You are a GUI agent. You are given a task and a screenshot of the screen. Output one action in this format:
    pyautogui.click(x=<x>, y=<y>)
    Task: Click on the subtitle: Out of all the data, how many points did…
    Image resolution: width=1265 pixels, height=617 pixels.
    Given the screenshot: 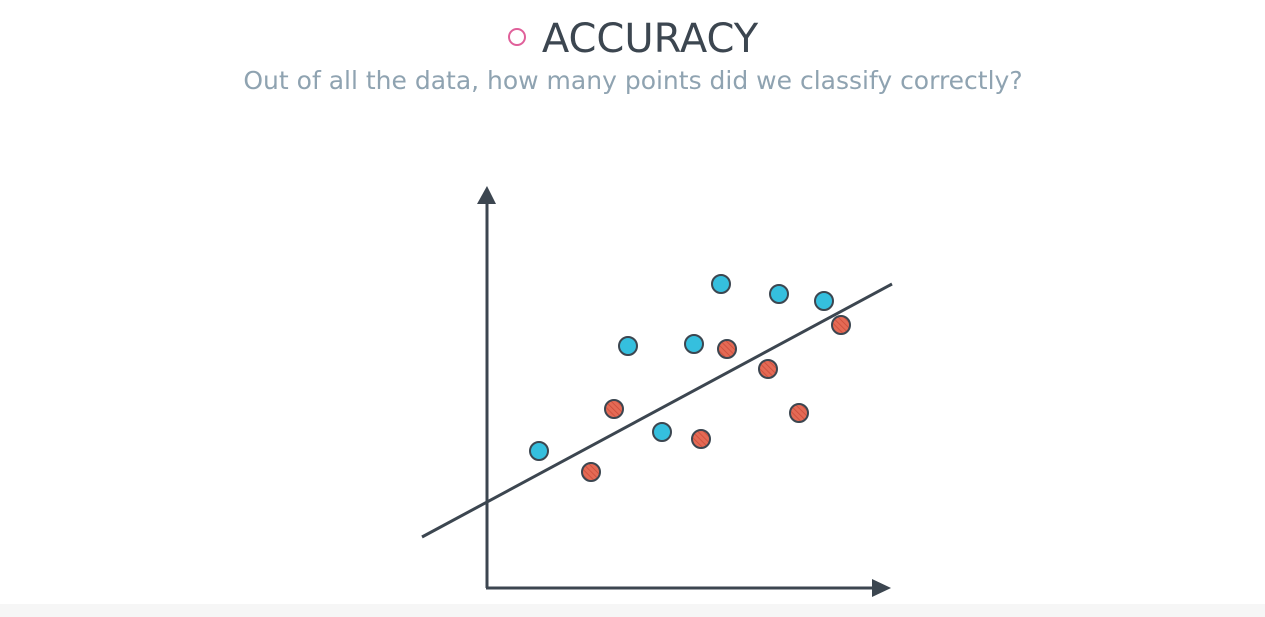 What is the action you would take?
    pyautogui.click(x=632, y=80)
    